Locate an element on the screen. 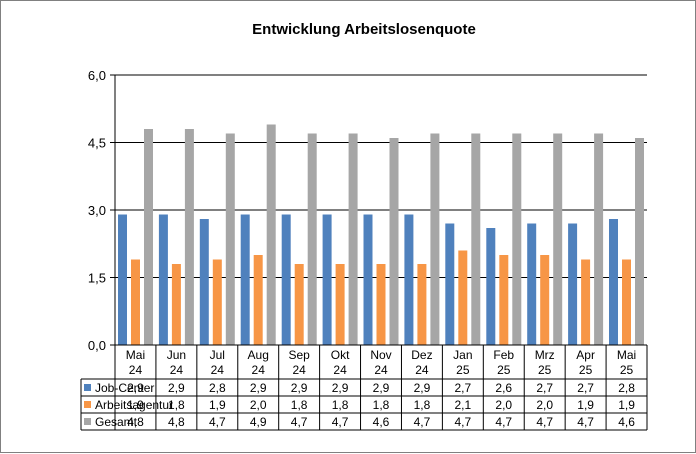 The height and width of the screenshot is (454, 696). chart-title: Entwicklung Arbeitslosenquote is located at coordinates (364, 29).